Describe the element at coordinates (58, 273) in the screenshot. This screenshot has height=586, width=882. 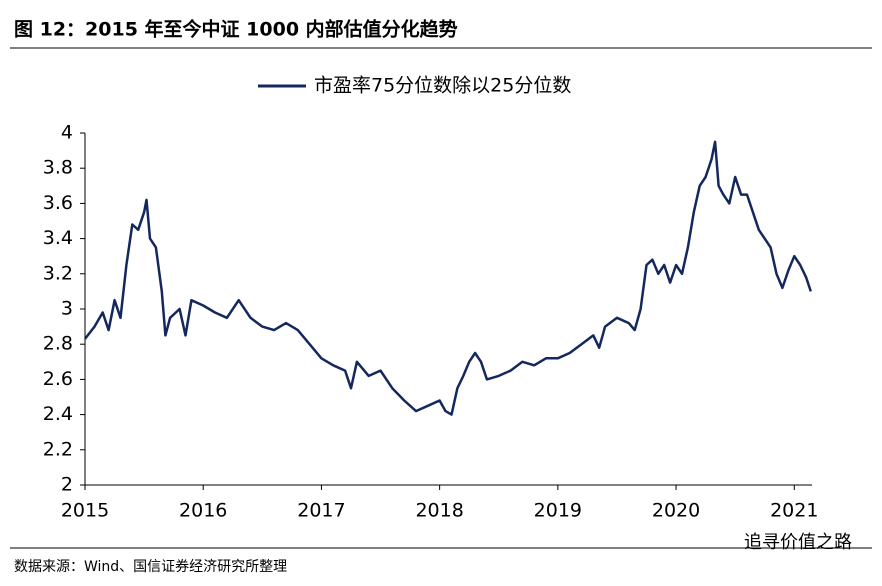
I see `y-tick-label: 3.2` at that location.